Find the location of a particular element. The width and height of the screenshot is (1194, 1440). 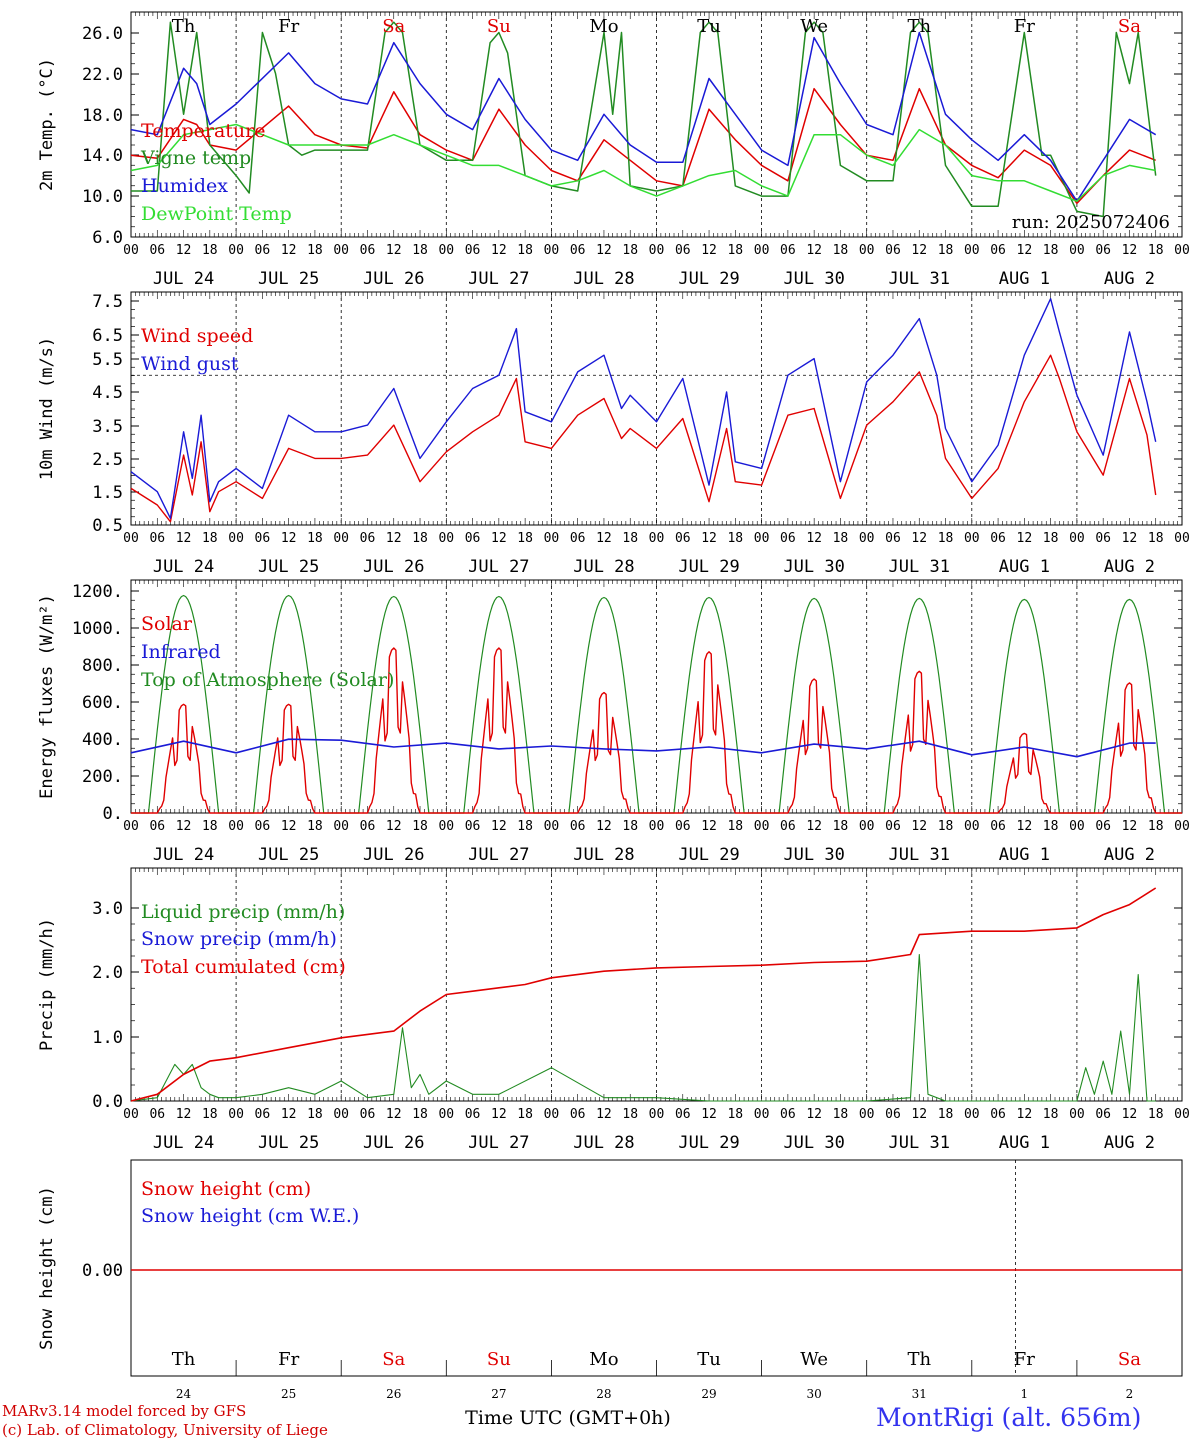

snow-day-name: Mo is located at coordinates (603, 1359).